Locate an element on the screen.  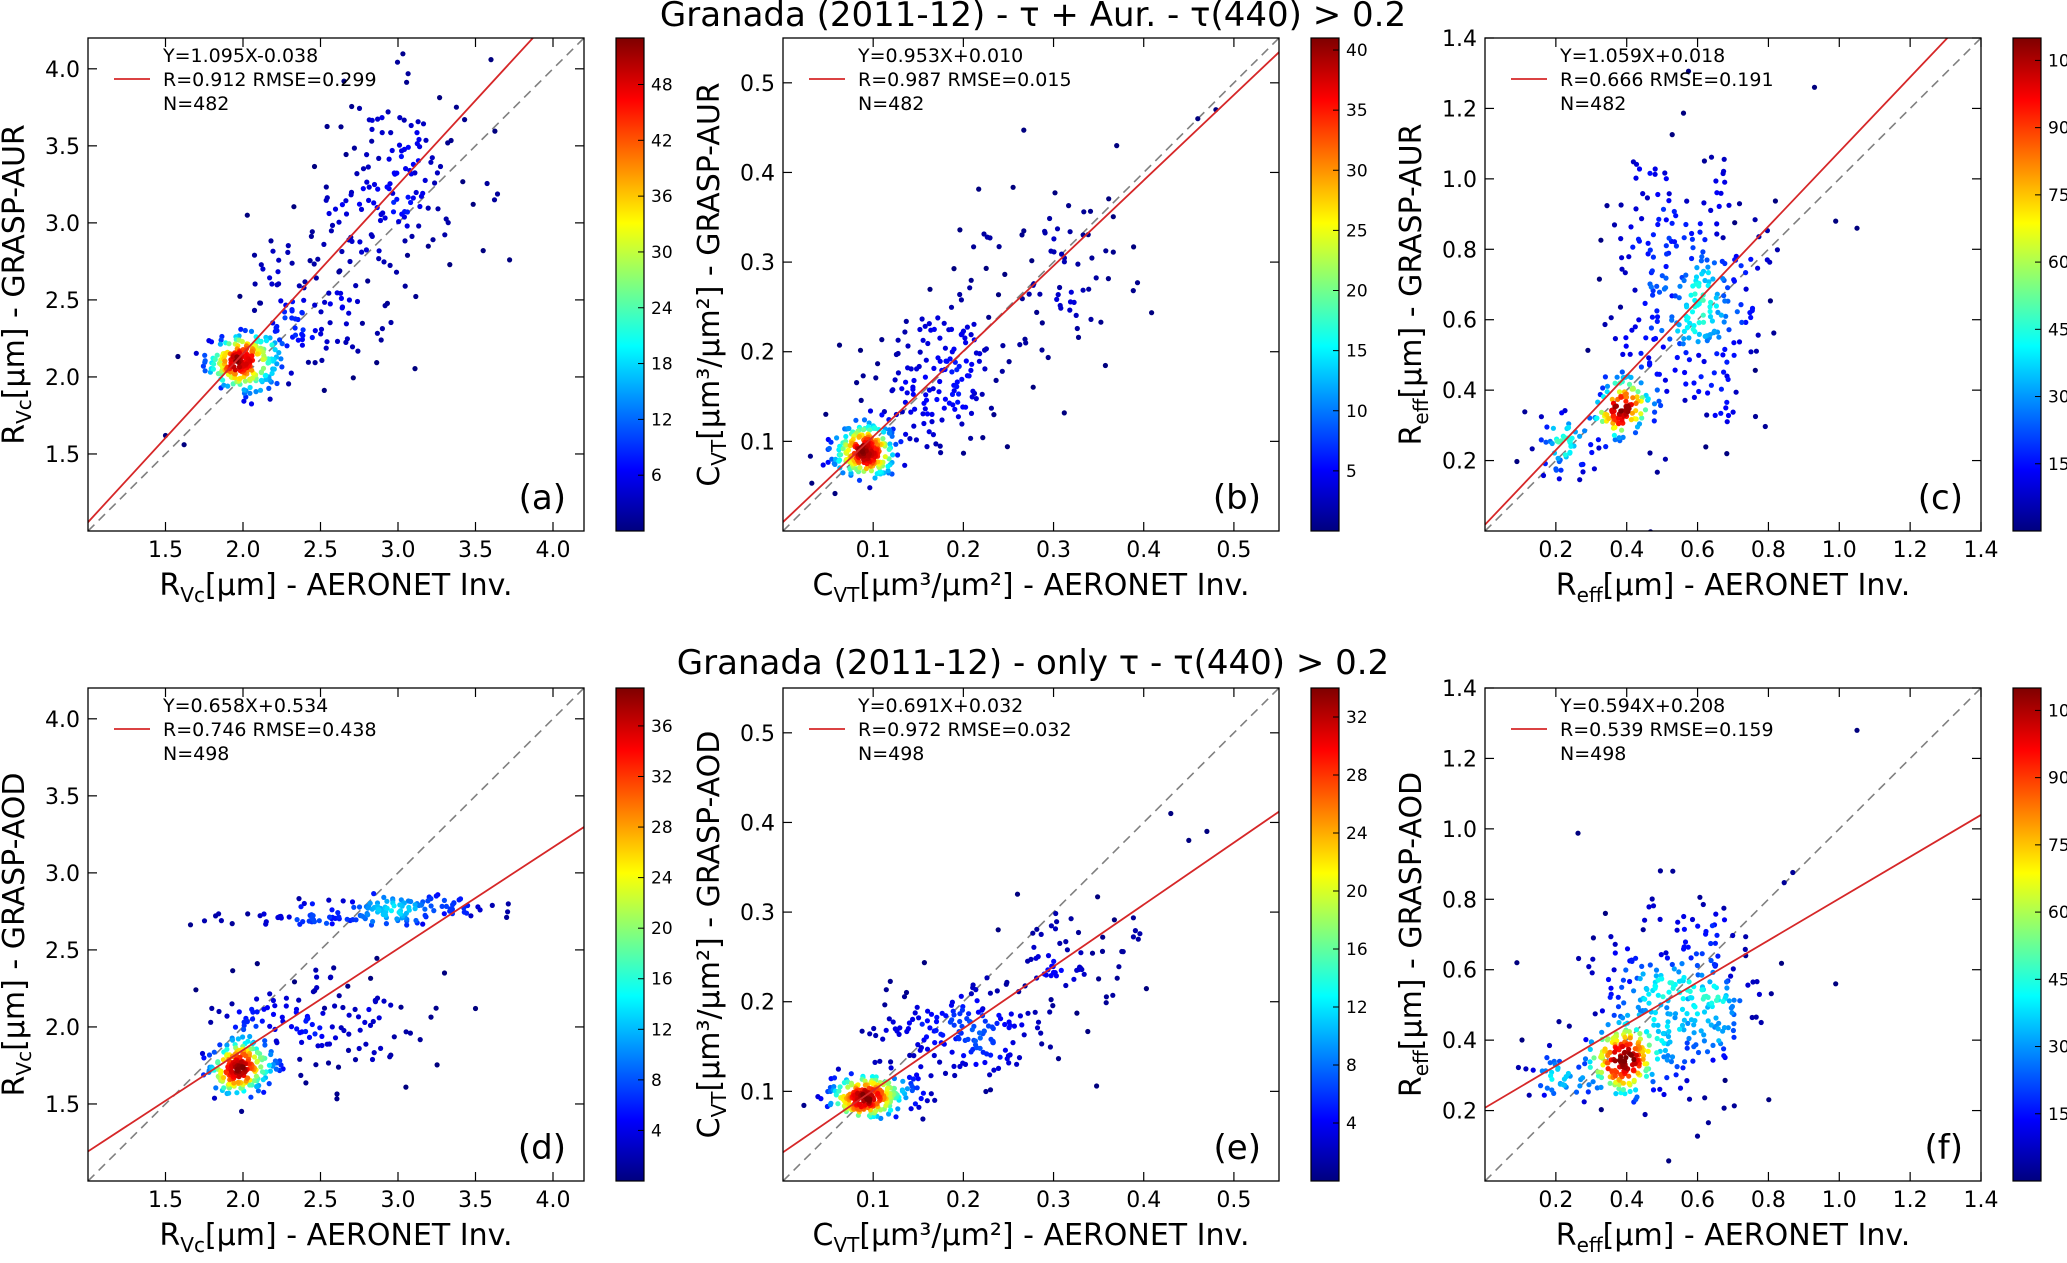
y-tick-label: 3.5 is located at coordinates (62, 797).